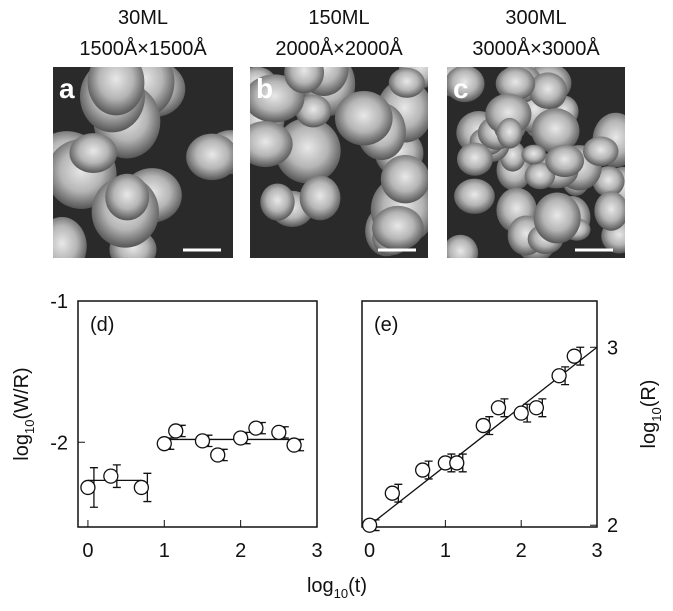 The width and height of the screenshot is (673, 611). What do you see at coordinates (22, 393) in the screenshot?
I see `label-part: (W/R)` at bounding box center [22, 393].